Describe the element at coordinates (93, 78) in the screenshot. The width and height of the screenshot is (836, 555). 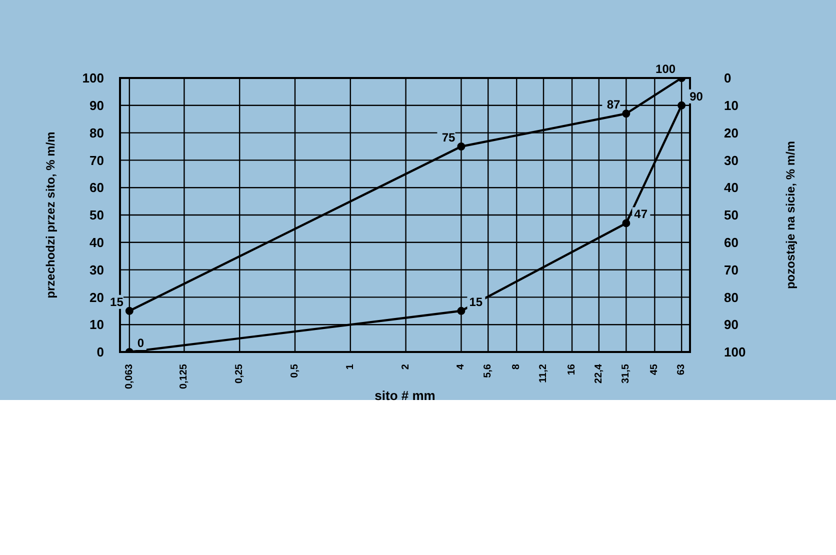
I see `y-tick-label: 100` at that location.